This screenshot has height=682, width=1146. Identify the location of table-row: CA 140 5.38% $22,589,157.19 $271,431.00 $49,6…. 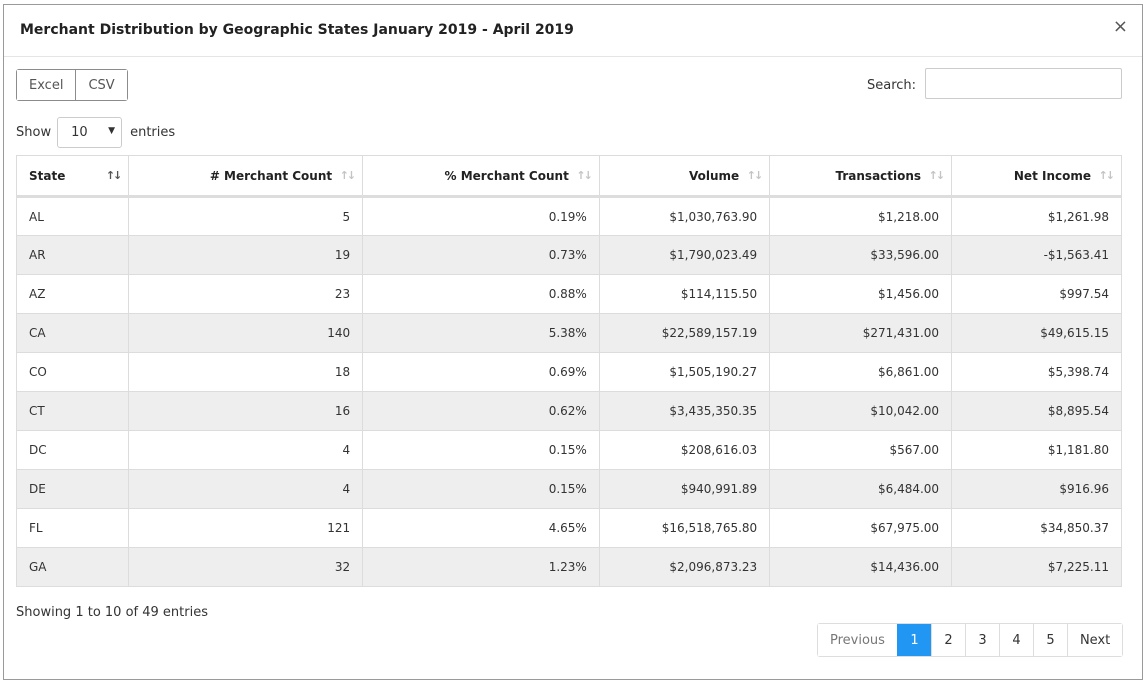
(568, 333).